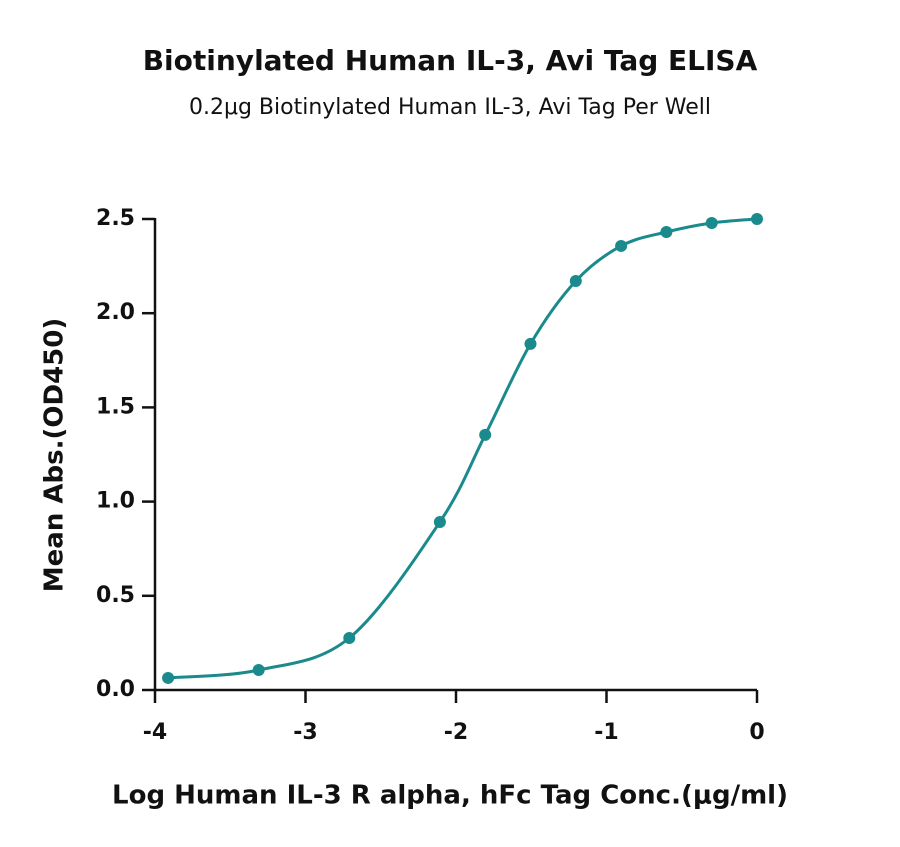  What do you see at coordinates (305, 732) in the screenshot?
I see `x-tick-label: -3` at bounding box center [305, 732].